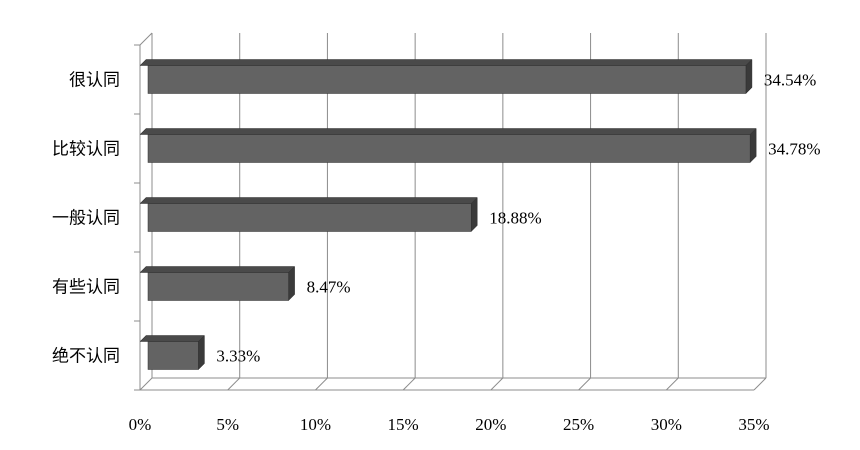  I want to click on x-tick-label: 25%, so click(578, 424).